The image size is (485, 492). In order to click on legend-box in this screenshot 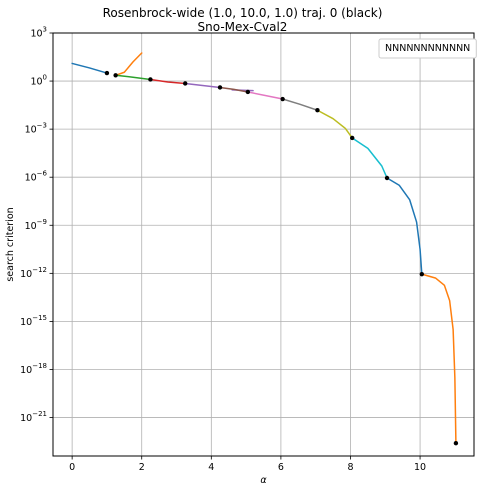, I will do `click(427, 48)`.